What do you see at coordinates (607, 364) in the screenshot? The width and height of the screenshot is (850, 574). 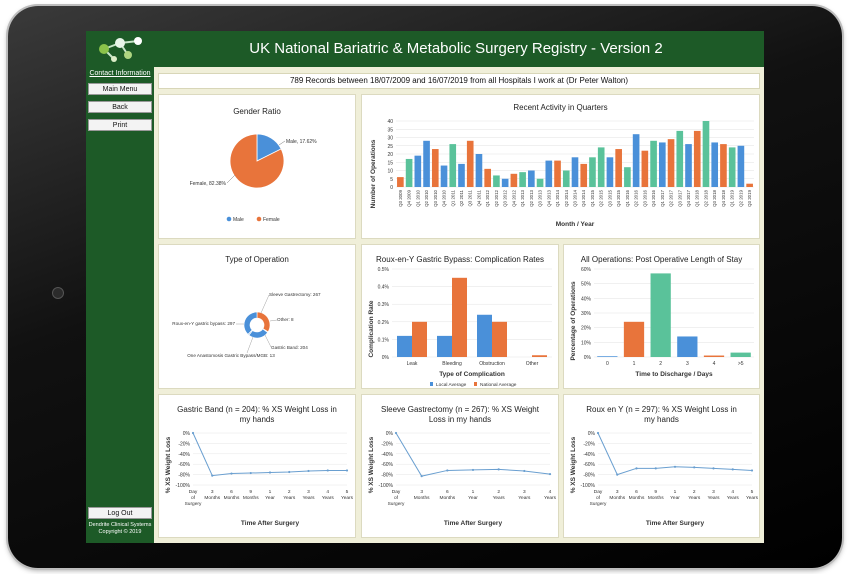 I see `stay-x-tick: 0` at bounding box center [607, 364].